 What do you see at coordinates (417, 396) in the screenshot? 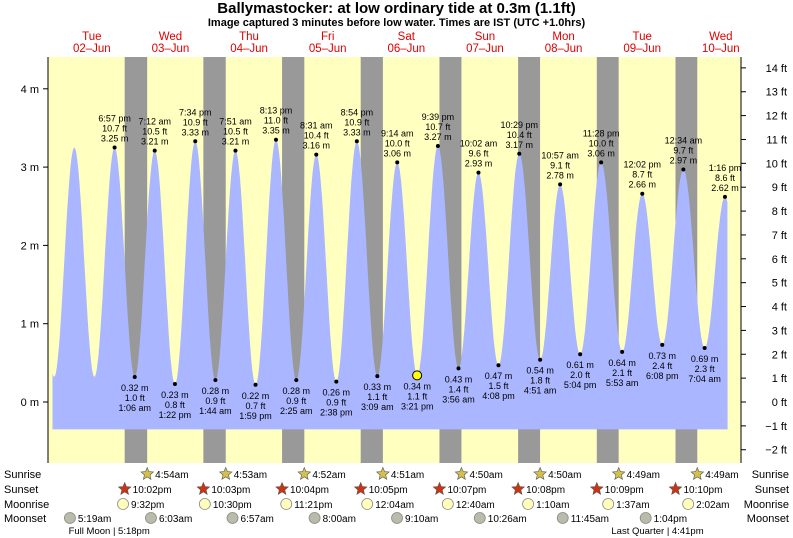
I see `low-tide-ft-label: 1.1 ft` at bounding box center [417, 396].